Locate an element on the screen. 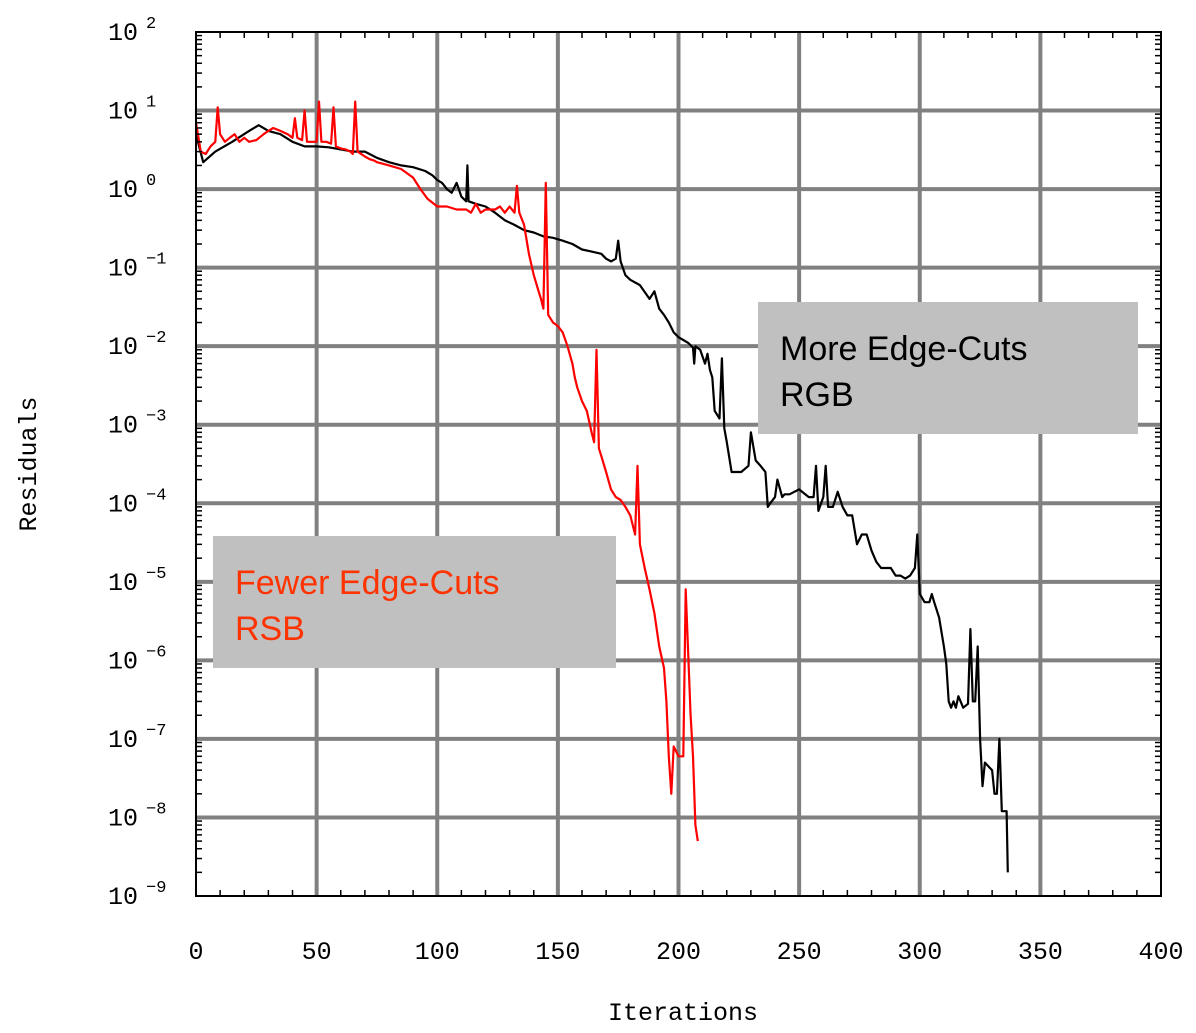 The image size is (1196, 1033). x-tick-labels: 0 50 100 150 200 250 300 350 400 is located at coordinates (685, 952).